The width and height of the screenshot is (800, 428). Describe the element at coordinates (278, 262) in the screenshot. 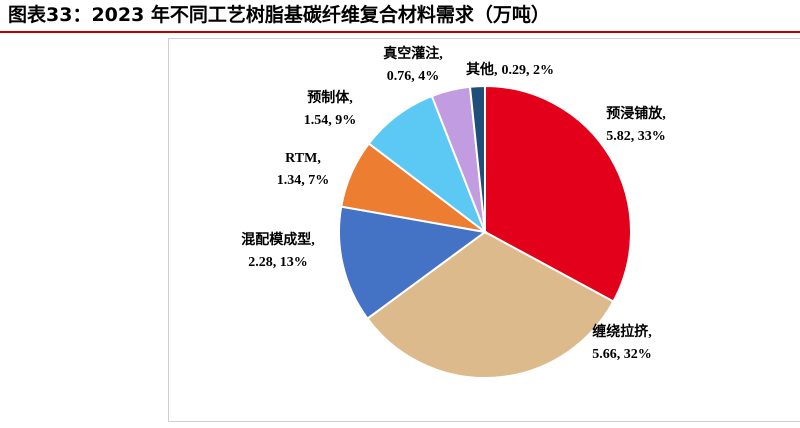

I see `value-label: 2.28, 13%` at that location.